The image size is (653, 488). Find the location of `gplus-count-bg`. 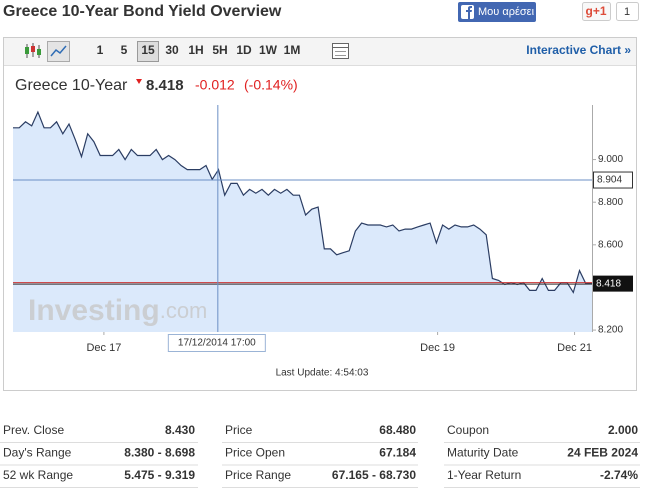

gplus-count-bg is located at coordinates (627, 11).